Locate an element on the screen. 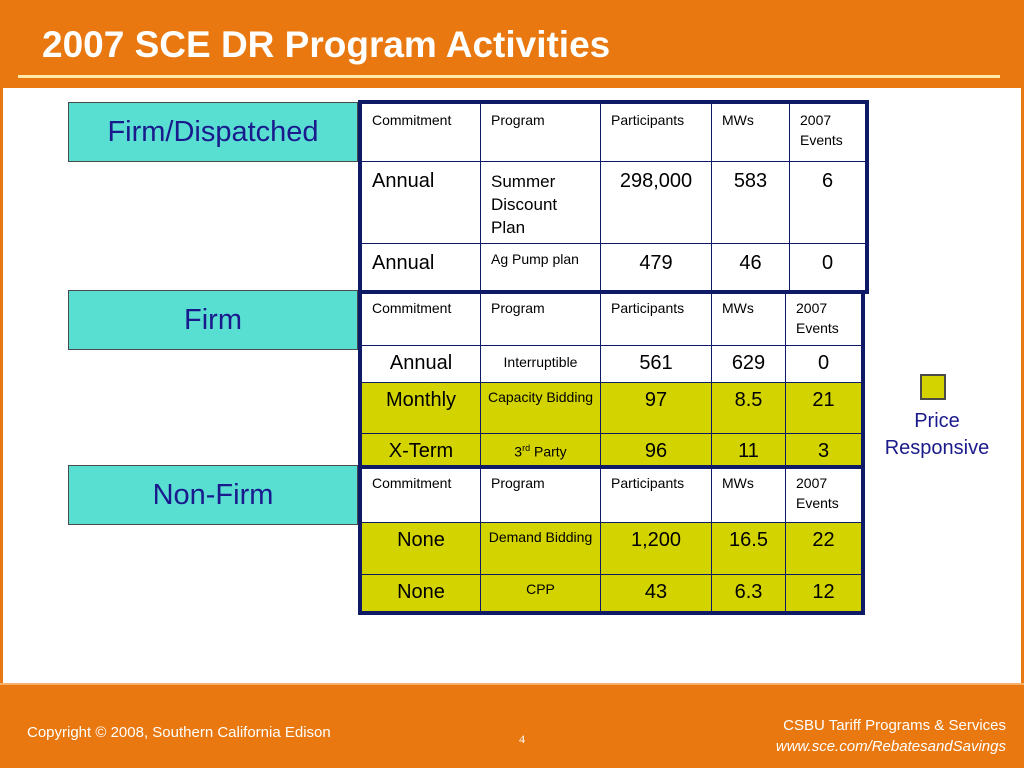 This screenshot has height=768, width=1024. title-bar: 2007 SCE DR Program Activities is located at coordinates (512, 44).